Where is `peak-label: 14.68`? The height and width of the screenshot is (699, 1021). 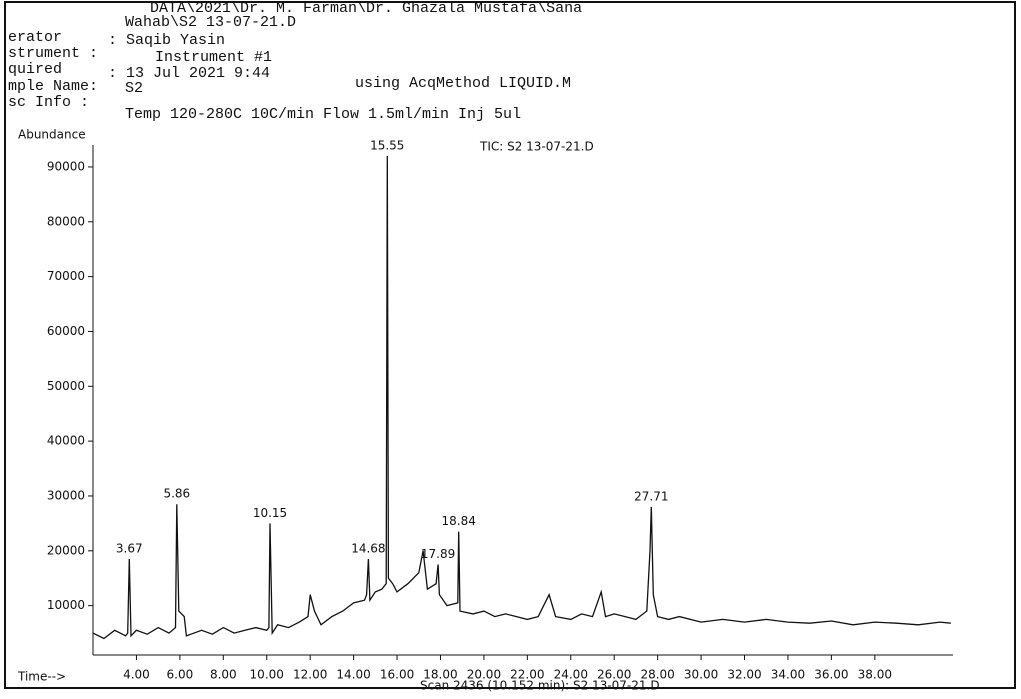 peak-label: 14.68 is located at coordinates (368, 549).